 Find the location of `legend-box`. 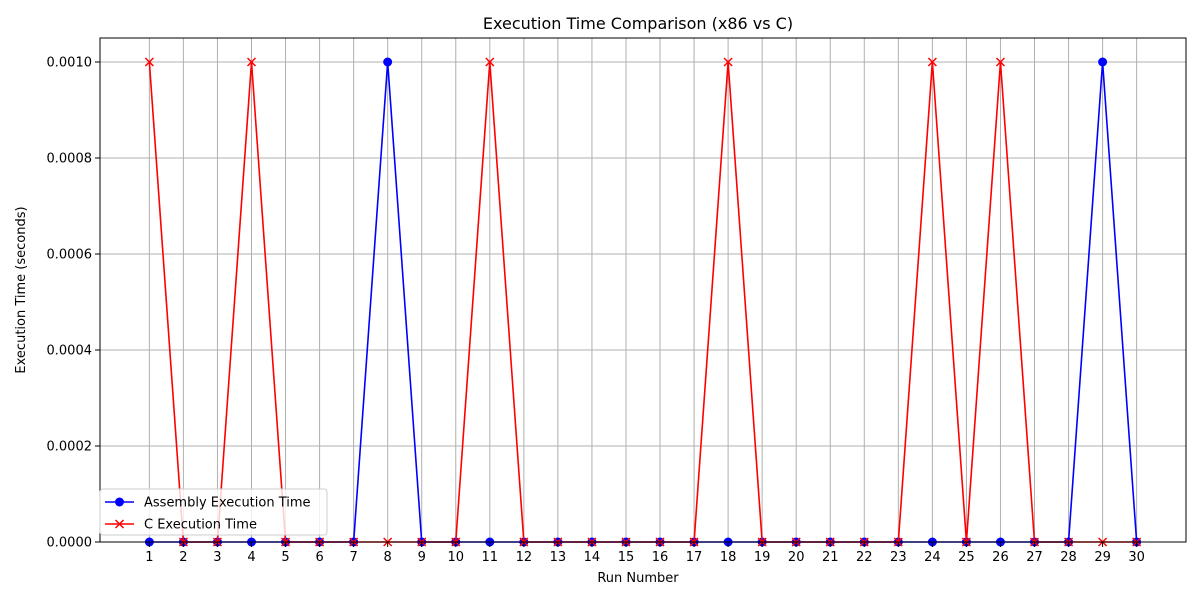

legend-box is located at coordinates (213, 512).